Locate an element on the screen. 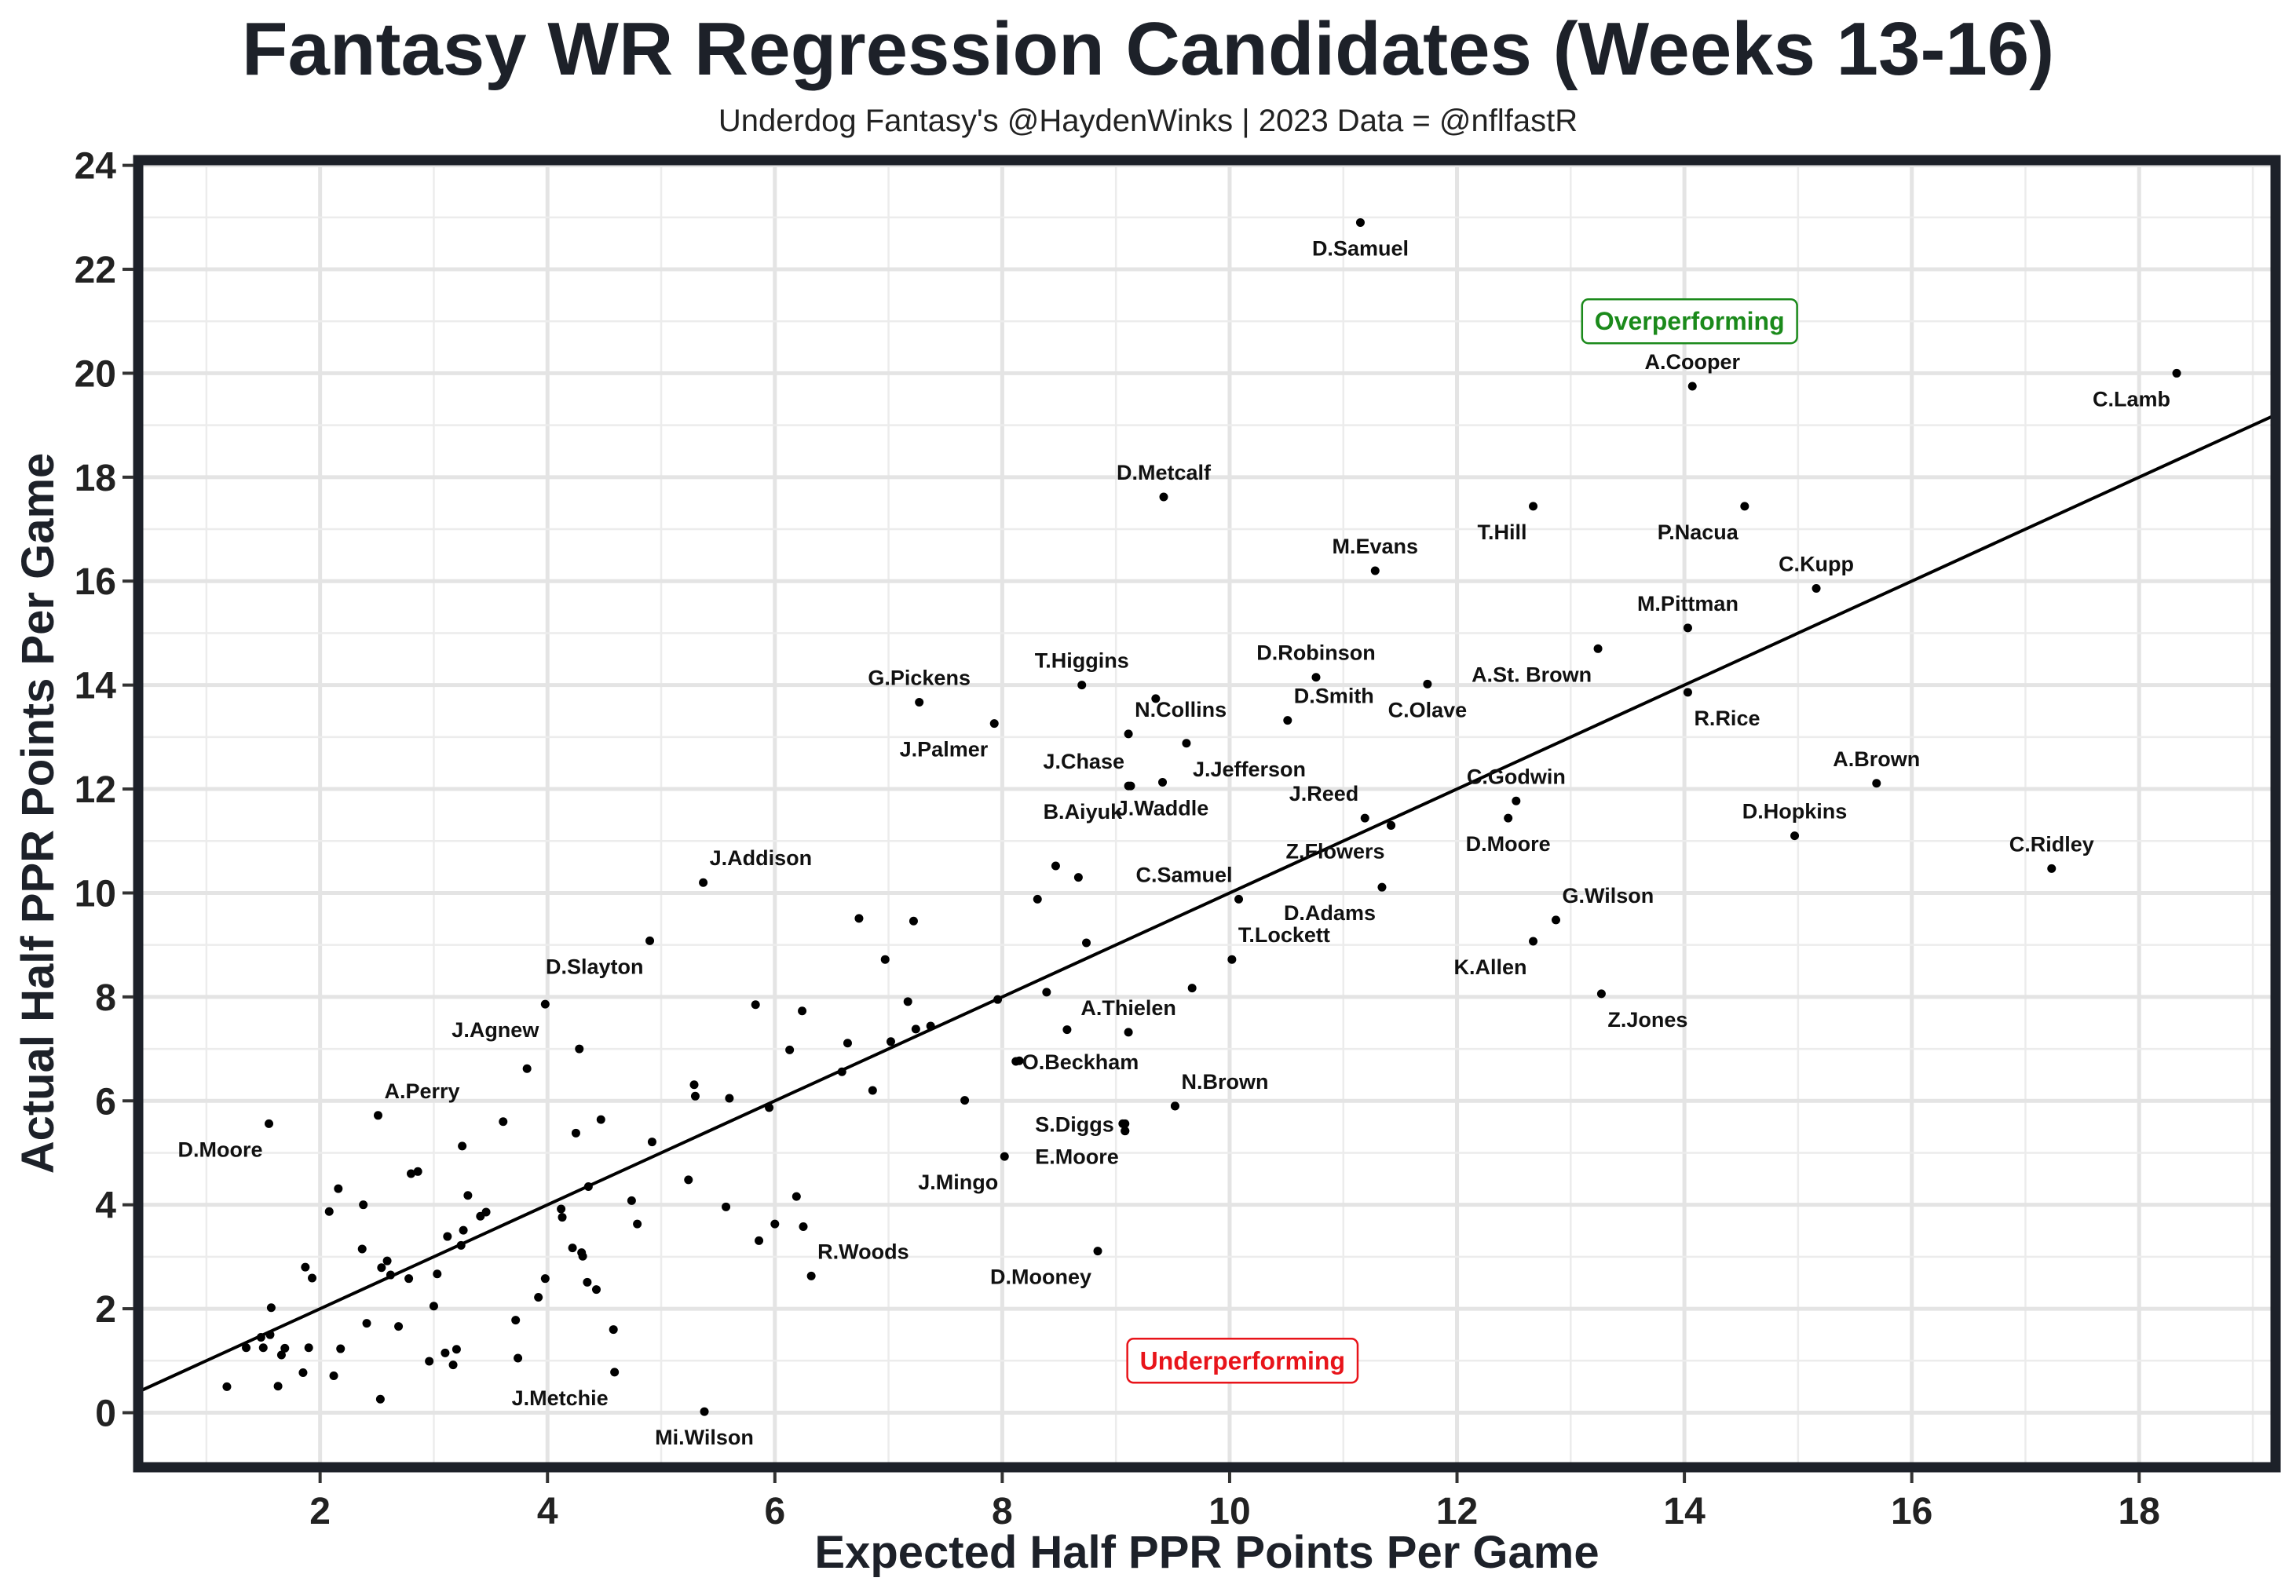 This screenshot has height=1596, width=2296. point-label: N.Brown is located at coordinates (1225, 1082).